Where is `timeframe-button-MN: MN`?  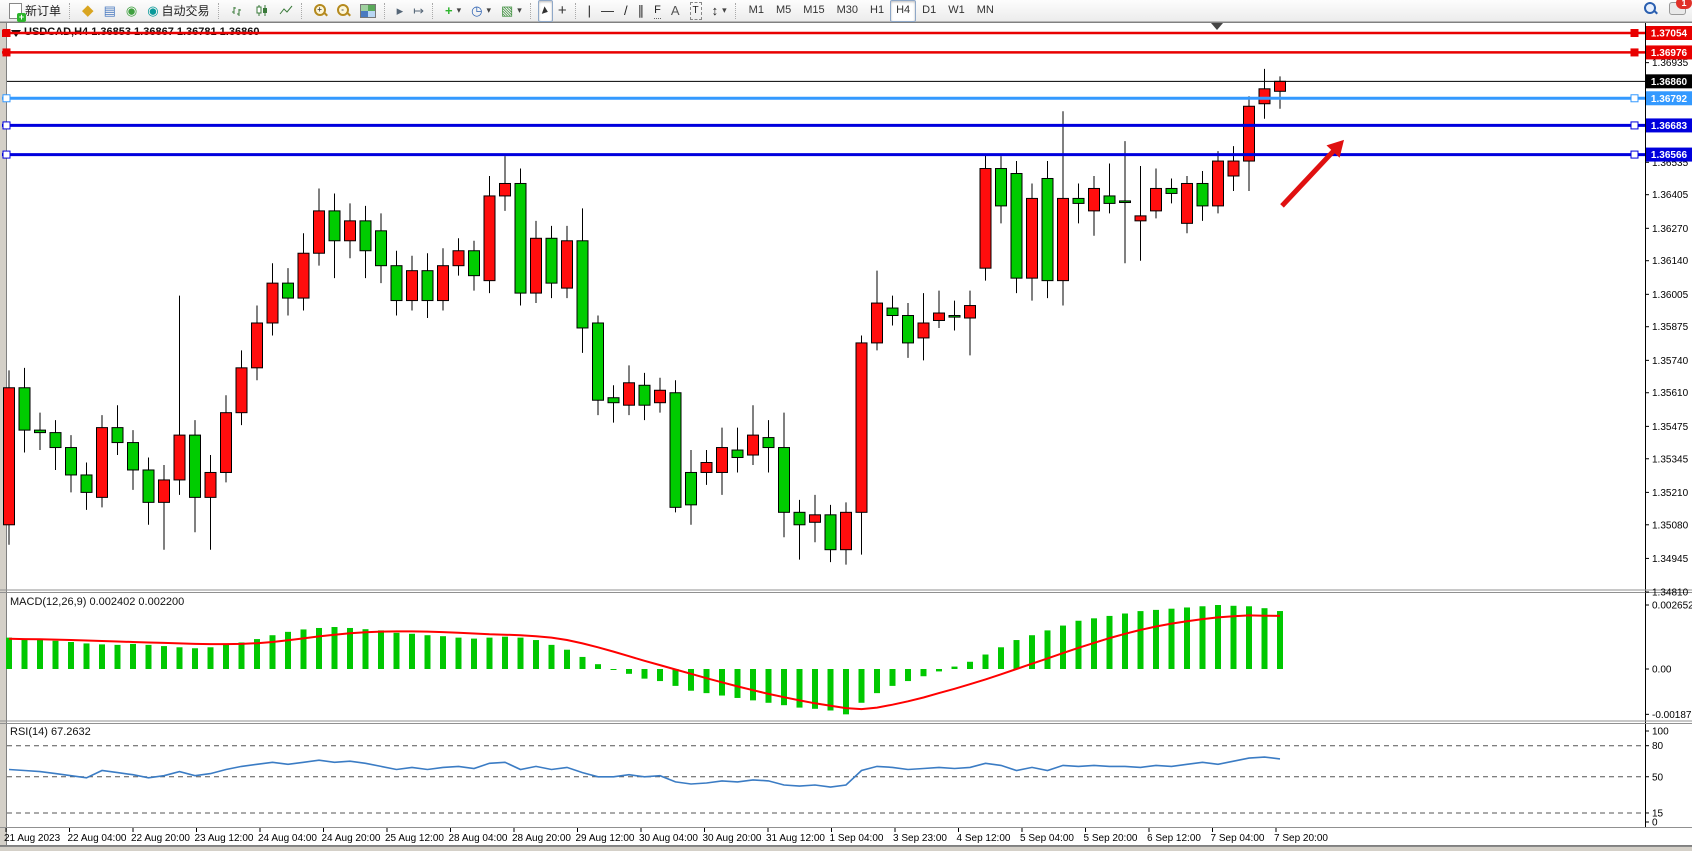 timeframe-button-MN: MN is located at coordinates (985, 9).